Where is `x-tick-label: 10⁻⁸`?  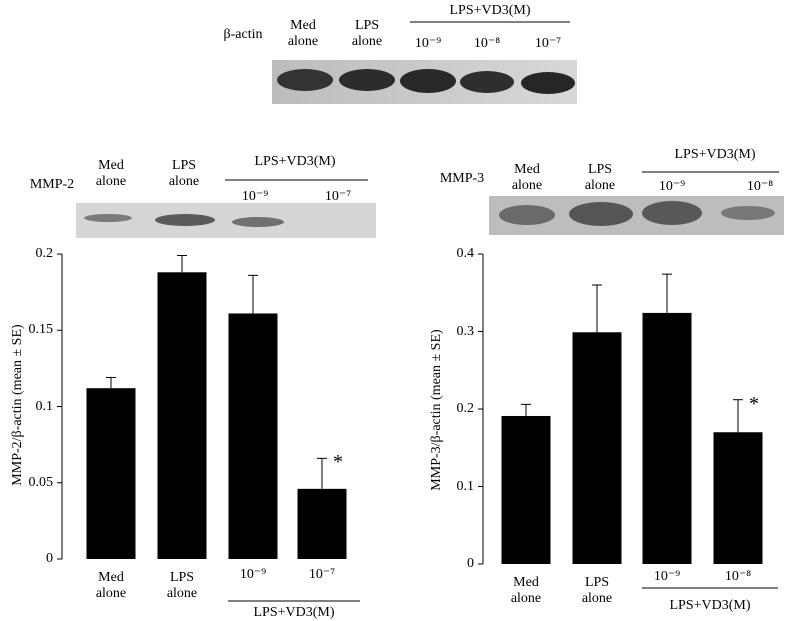 x-tick-label: 10⁻⁸ is located at coordinates (738, 576).